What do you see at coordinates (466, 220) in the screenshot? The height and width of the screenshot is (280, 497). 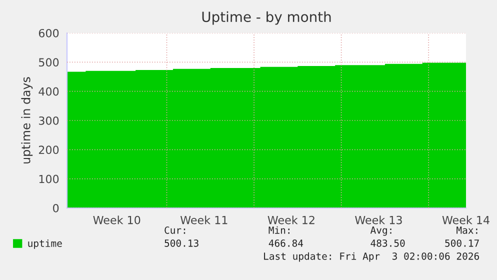 I see `x-tick-label: Week 14` at bounding box center [466, 220].